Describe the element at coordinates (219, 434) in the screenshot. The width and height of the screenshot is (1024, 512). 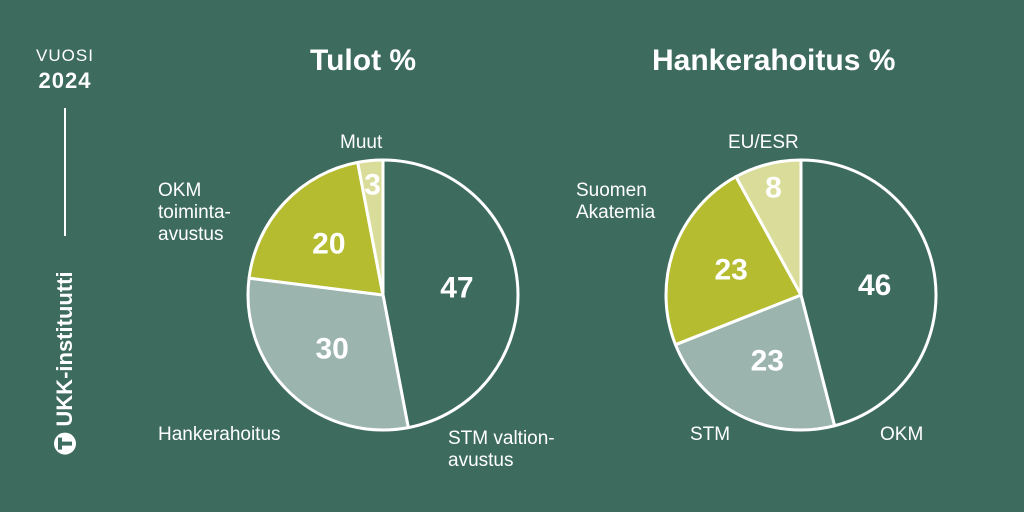
I see `label-hankerahoitus: Hankerahoitus` at that location.